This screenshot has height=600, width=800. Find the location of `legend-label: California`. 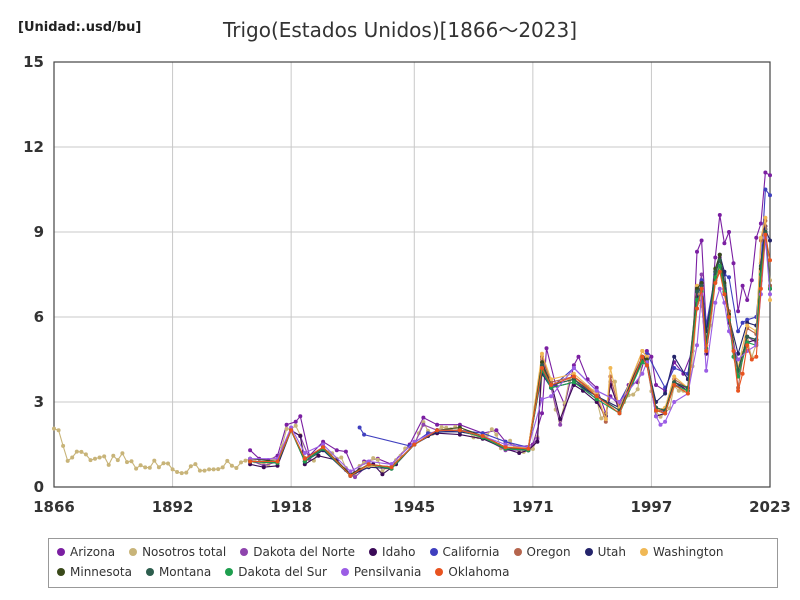

legend-label: California is located at coordinates (471, 552).